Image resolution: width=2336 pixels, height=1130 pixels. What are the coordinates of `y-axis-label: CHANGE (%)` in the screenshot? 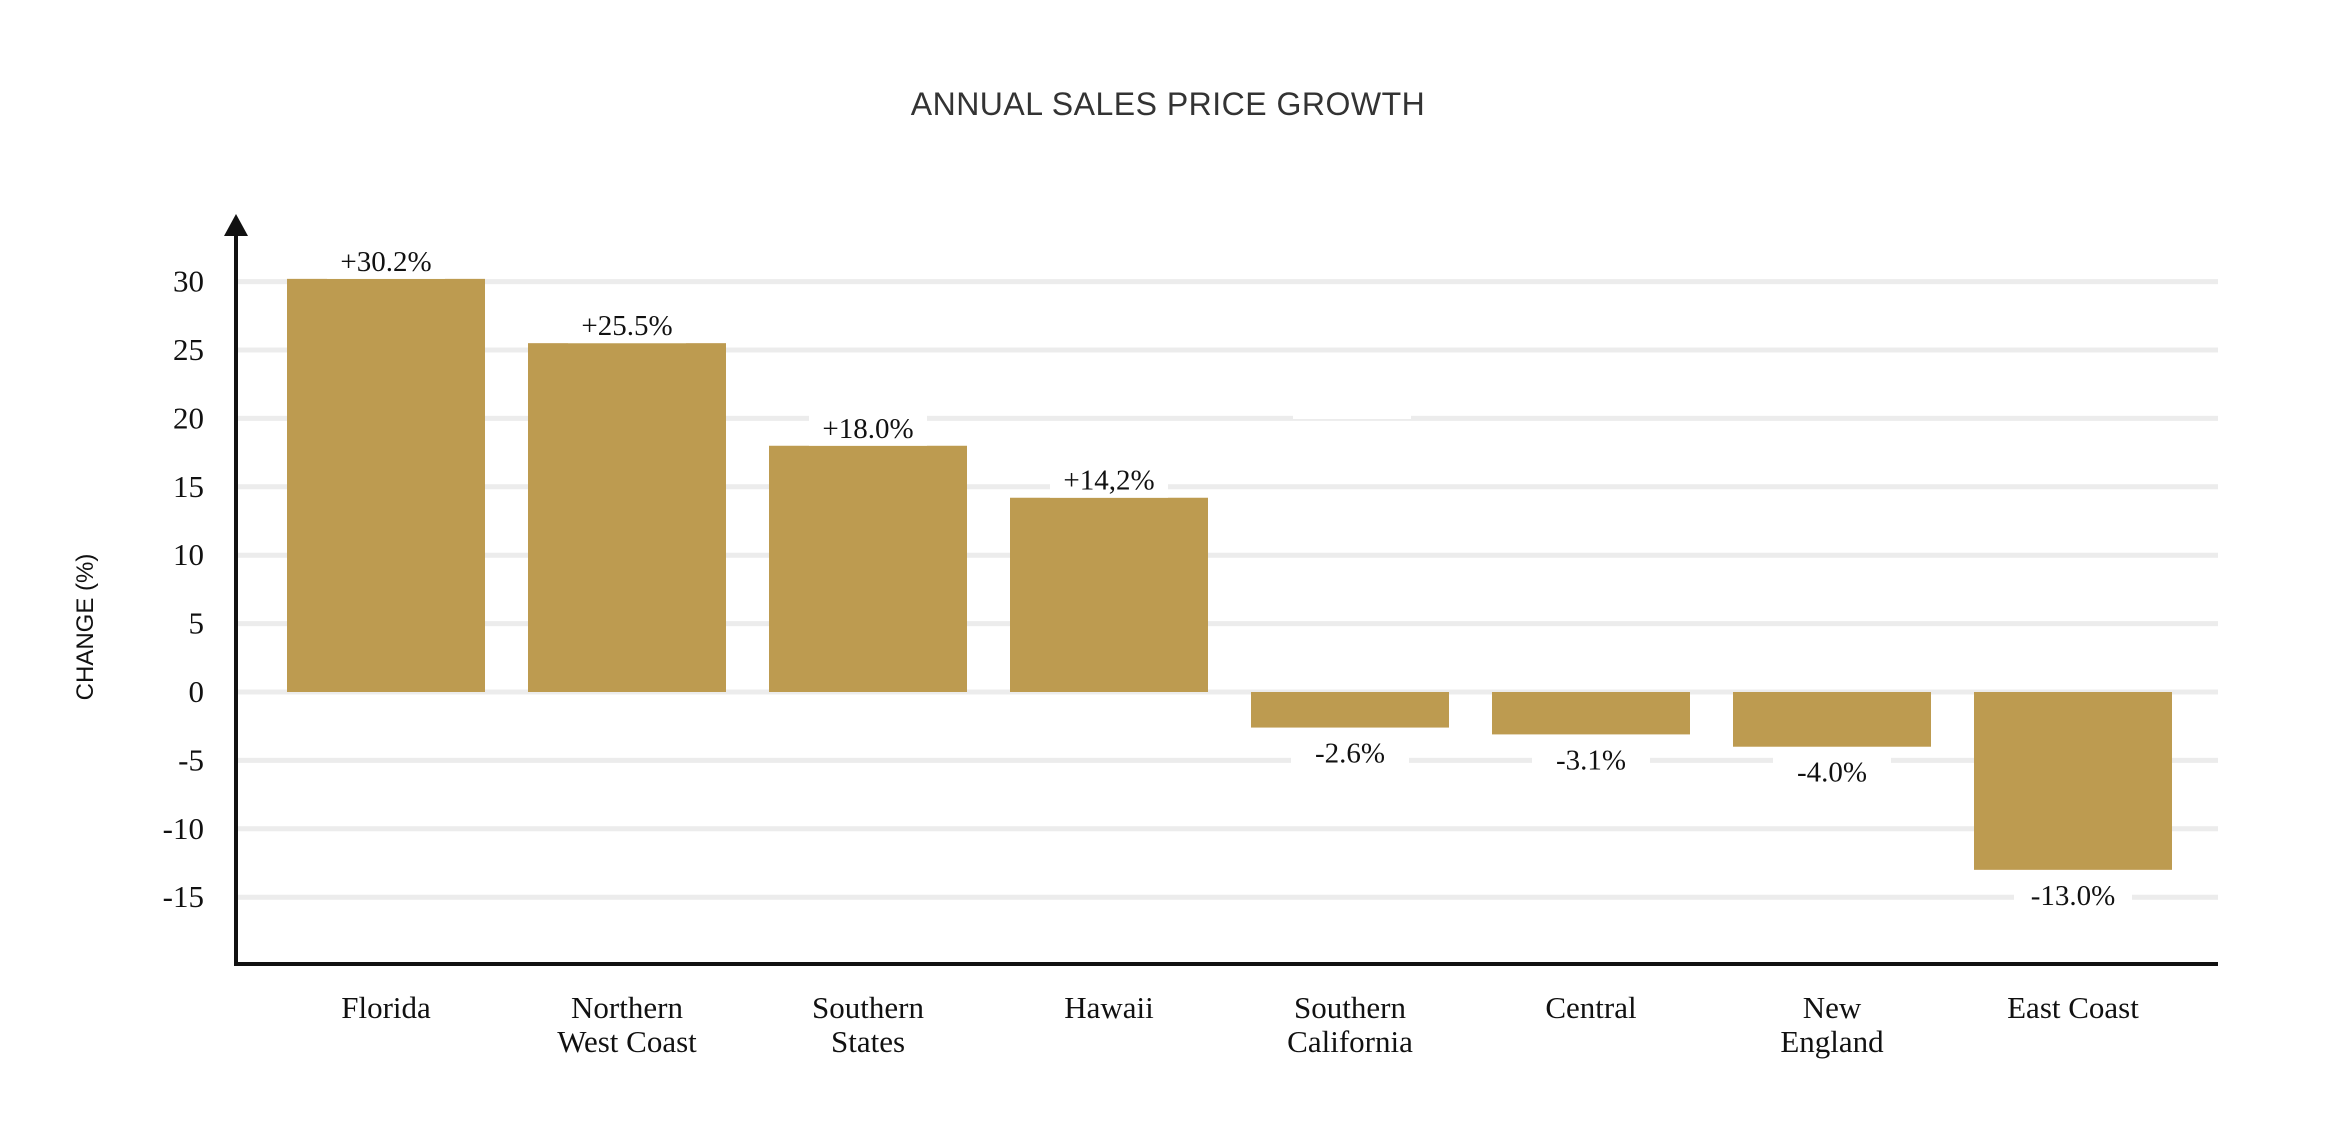 It's located at (85, 627).